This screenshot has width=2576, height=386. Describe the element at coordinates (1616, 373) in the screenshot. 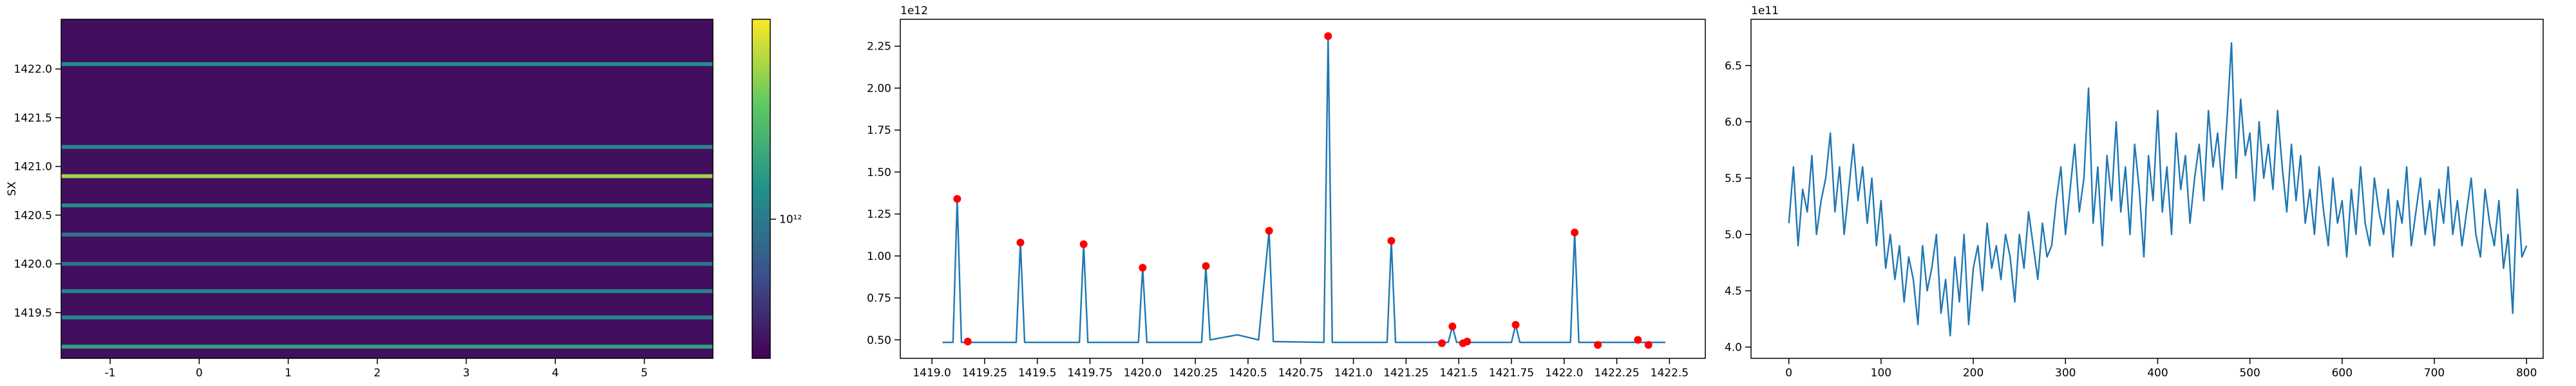

I see `x-tick-label: 1422.25` at that location.